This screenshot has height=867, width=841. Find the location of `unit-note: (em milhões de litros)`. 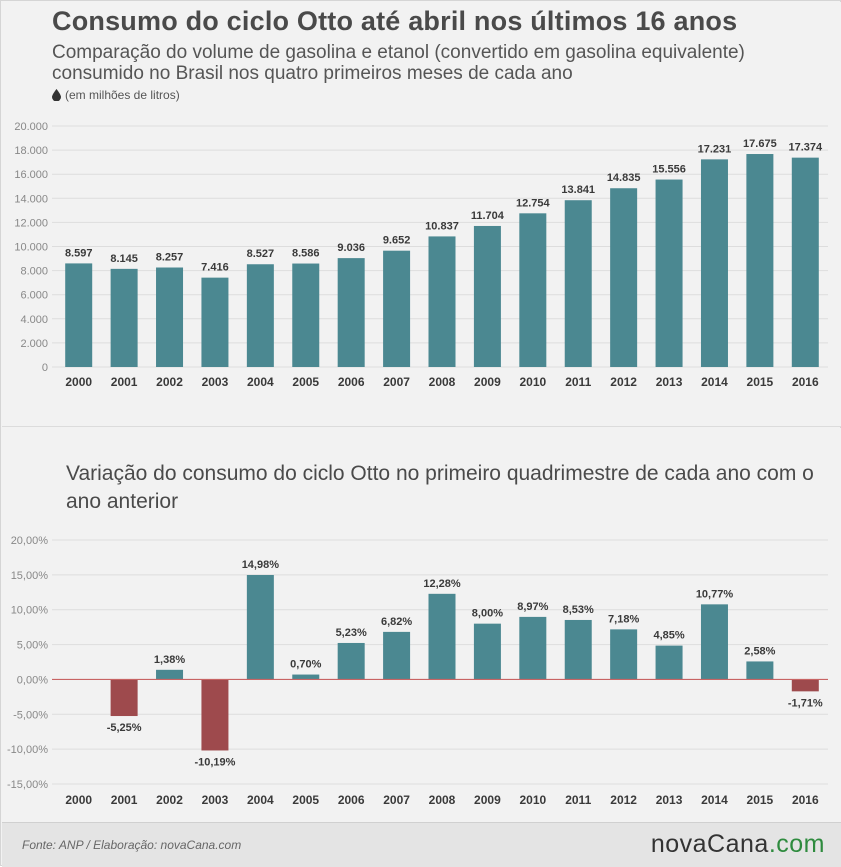

unit-note: (em milhões de litros) is located at coordinates (116, 96).